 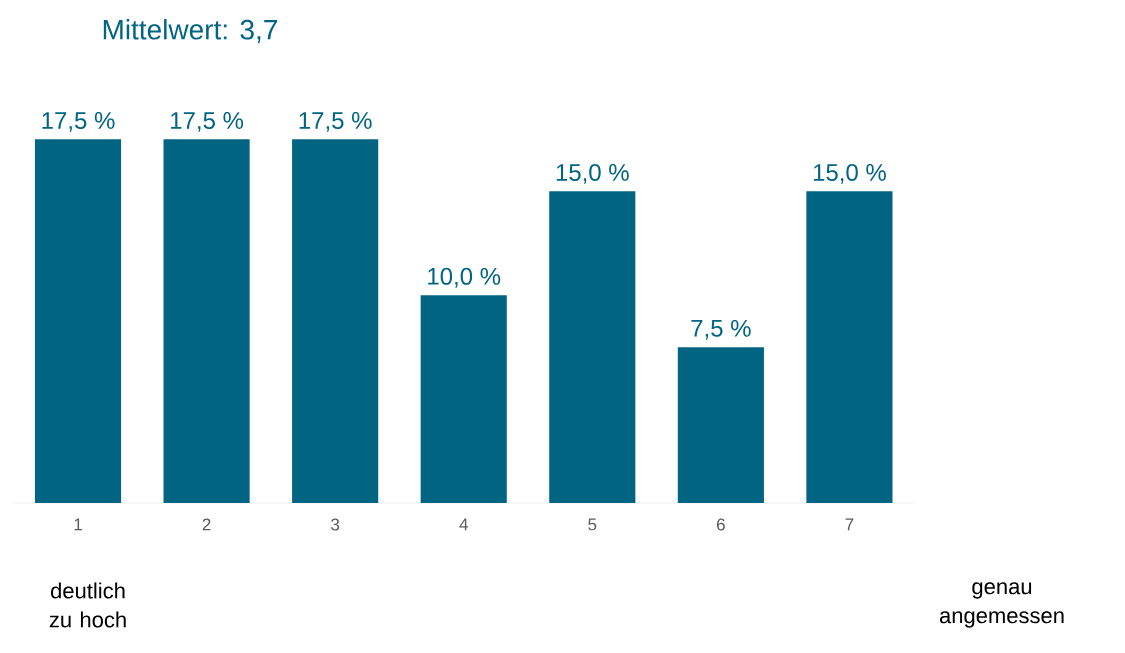 I want to click on chart-title: Mittelwert: 3,7, so click(x=190, y=31).